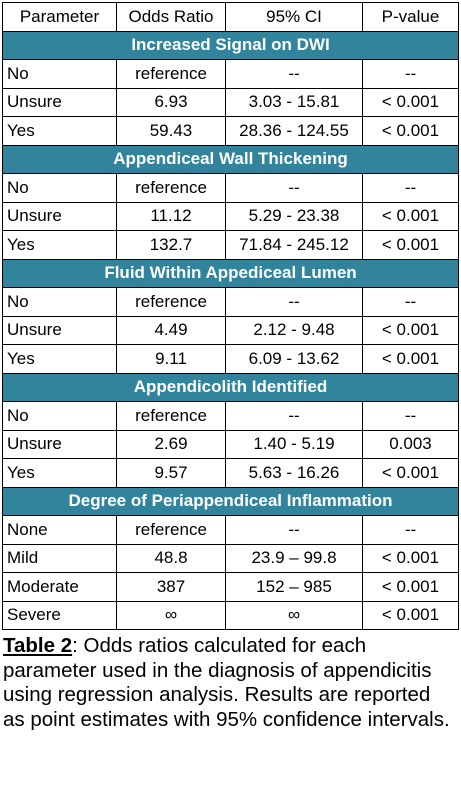 The width and height of the screenshot is (461, 796). Describe the element at coordinates (171, 216) in the screenshot. I see `data-cell: 11.12` at that location.